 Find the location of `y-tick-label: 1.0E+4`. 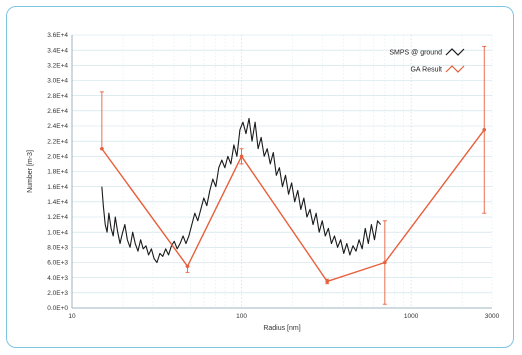

y-tick-label: 1.0E+4 is located at coordinates (57, 232).